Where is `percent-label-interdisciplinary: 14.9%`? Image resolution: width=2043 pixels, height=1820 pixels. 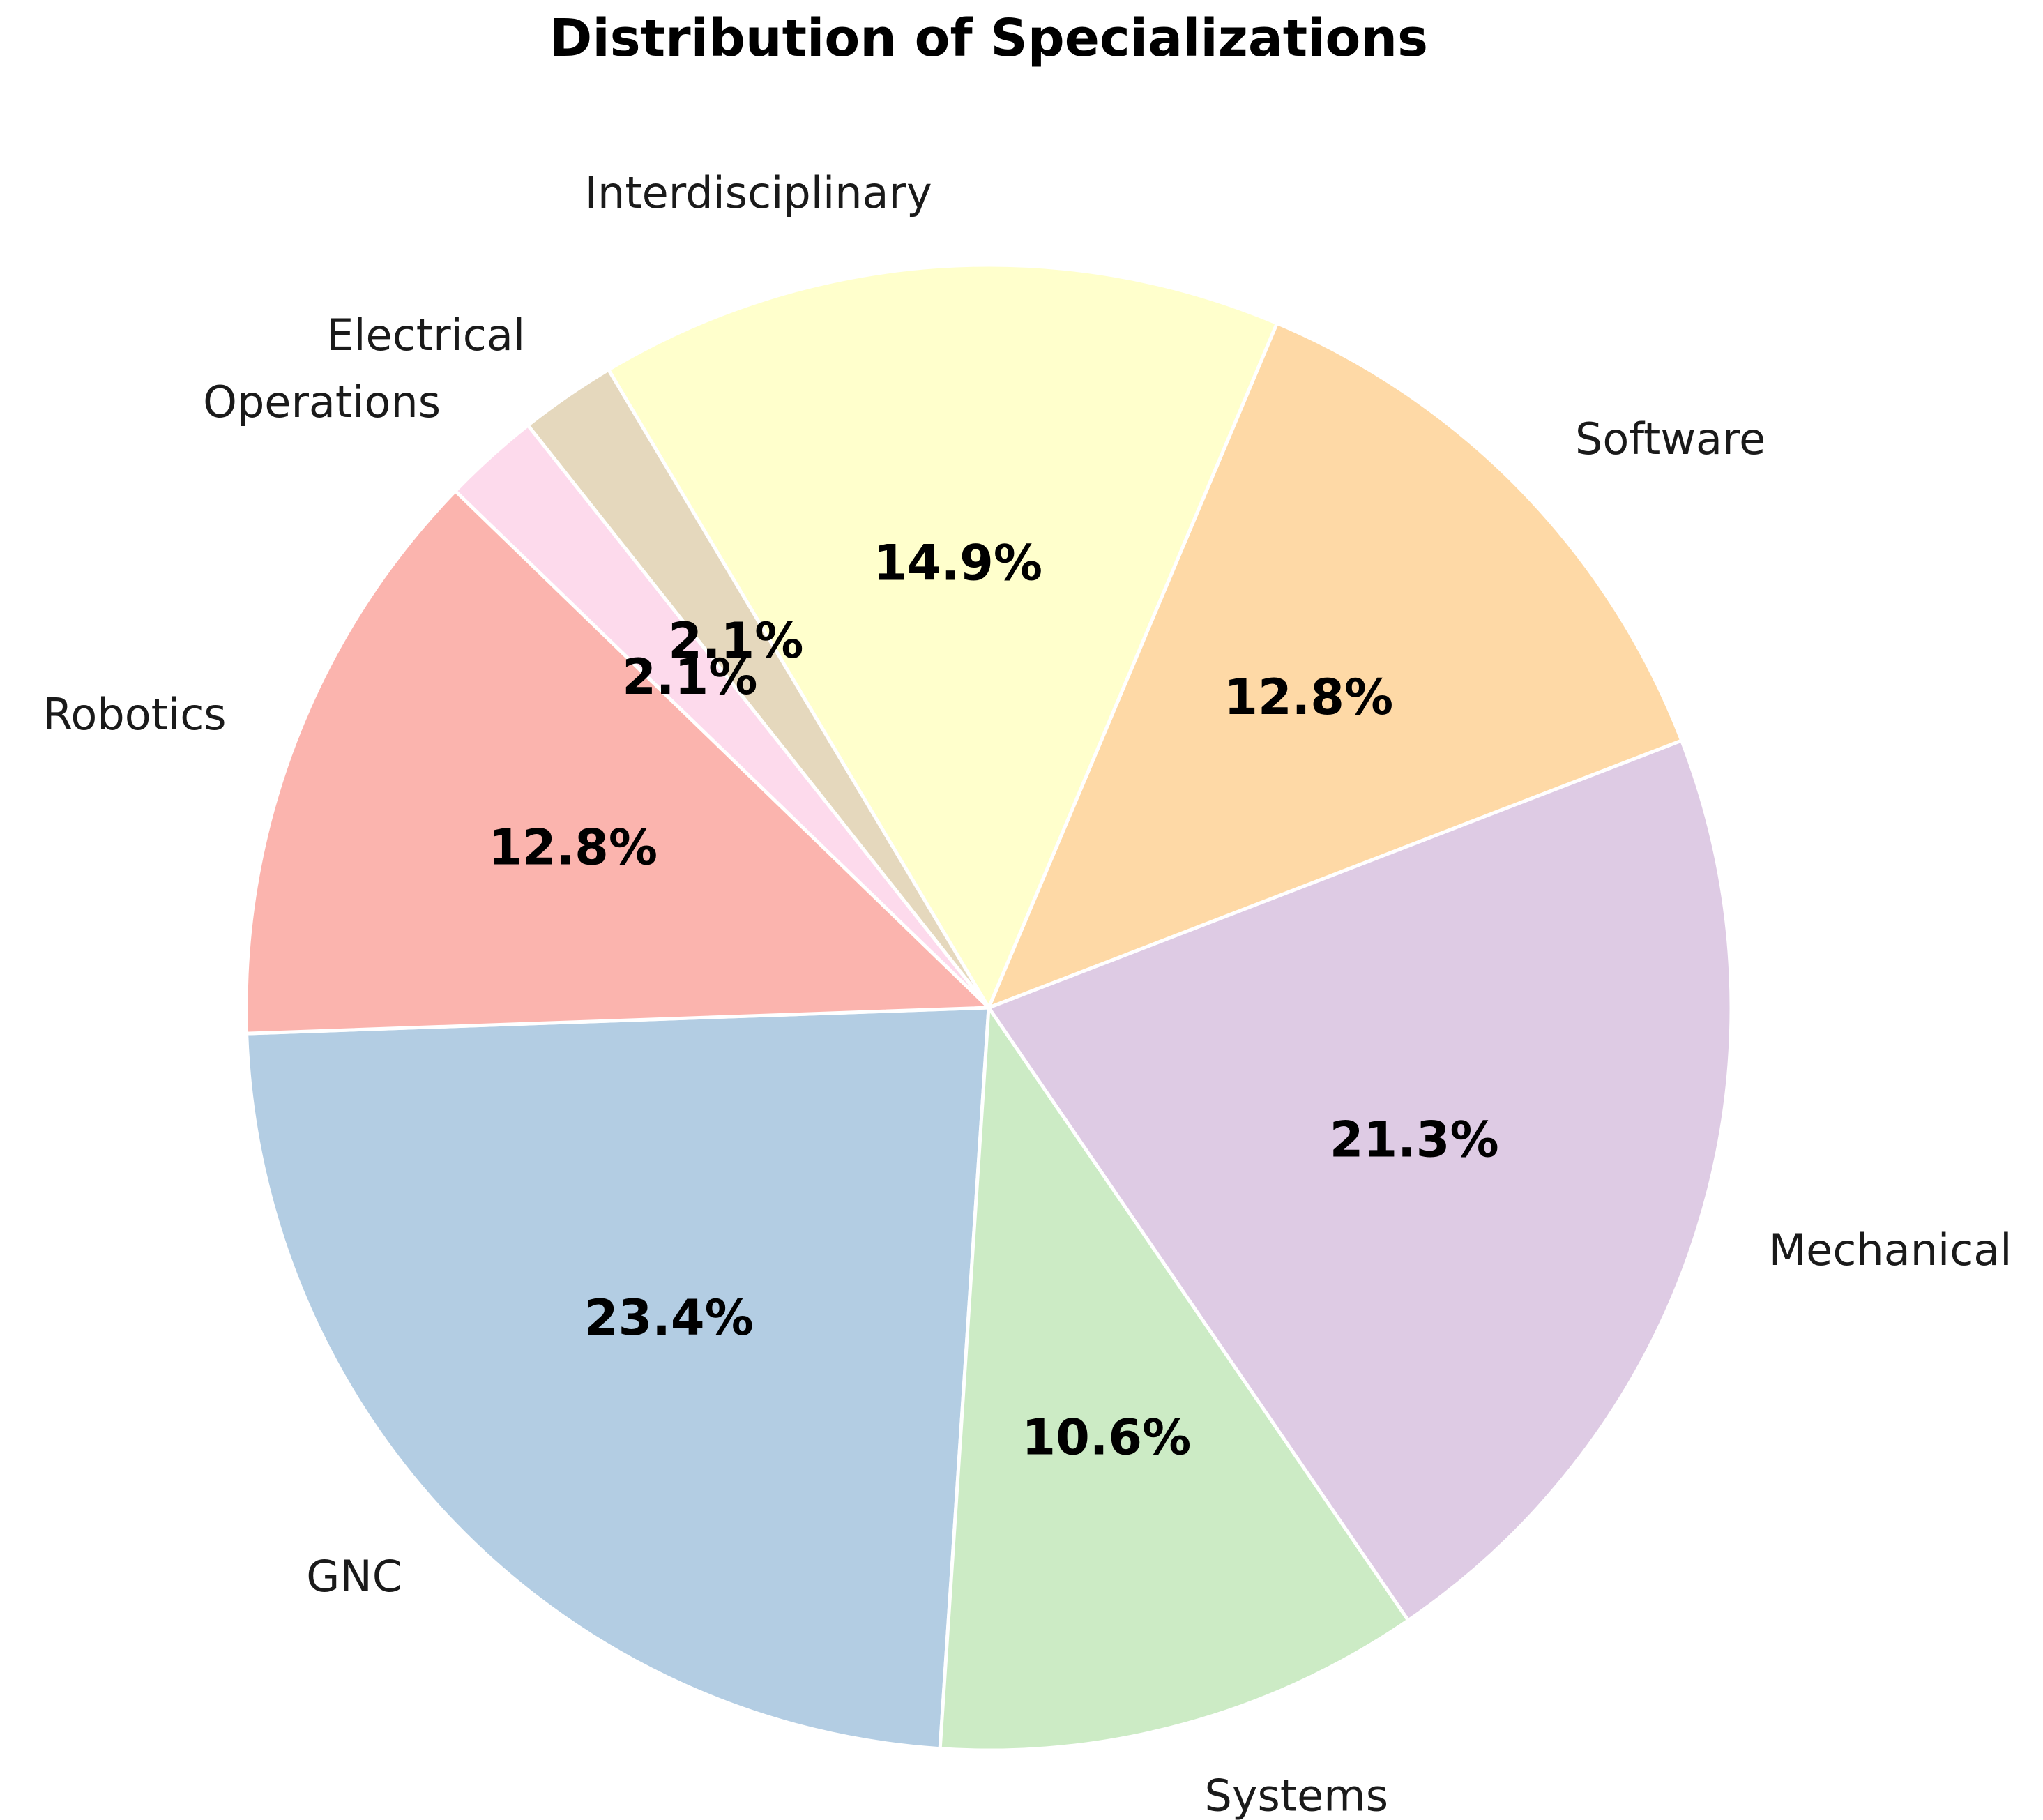
percent-label-interdisciplinary: 14.9% is located at coordinates (957, 563).